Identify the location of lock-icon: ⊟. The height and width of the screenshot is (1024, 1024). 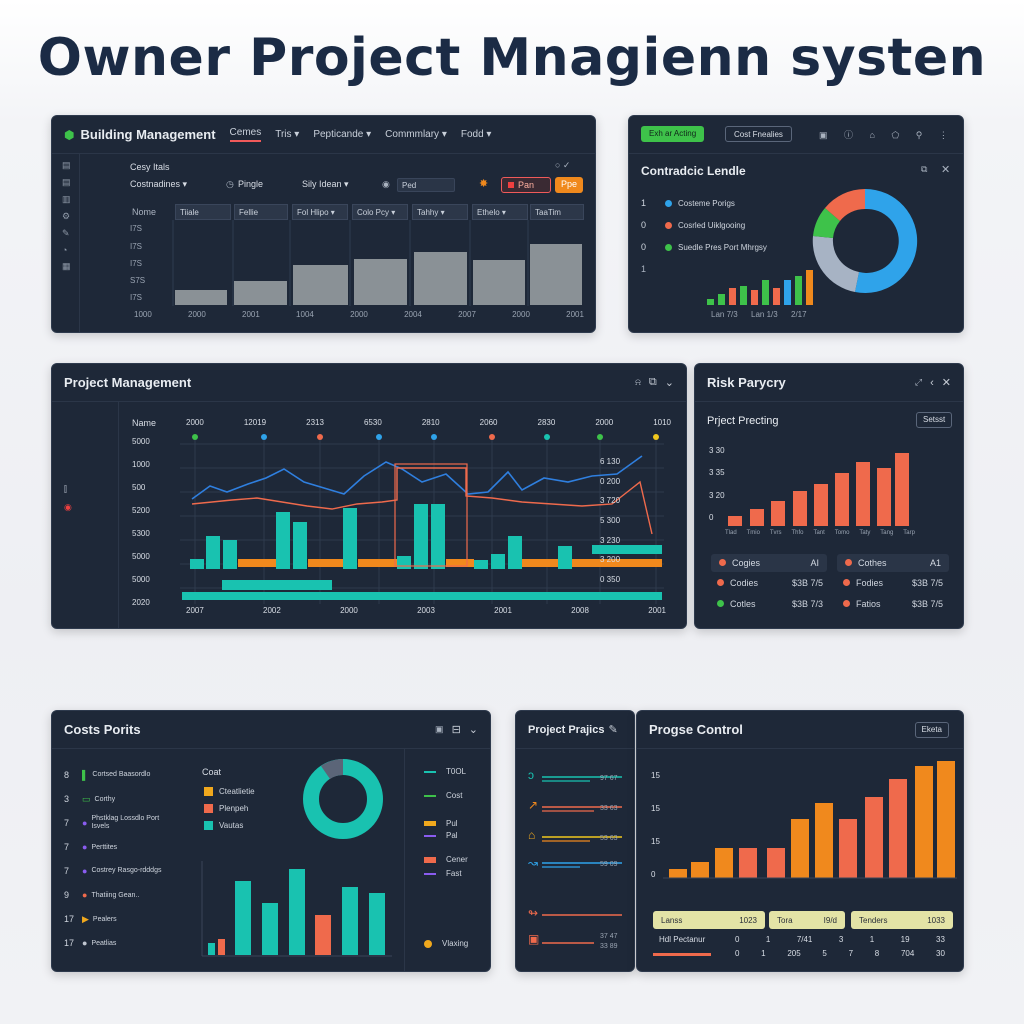
(456, 730).